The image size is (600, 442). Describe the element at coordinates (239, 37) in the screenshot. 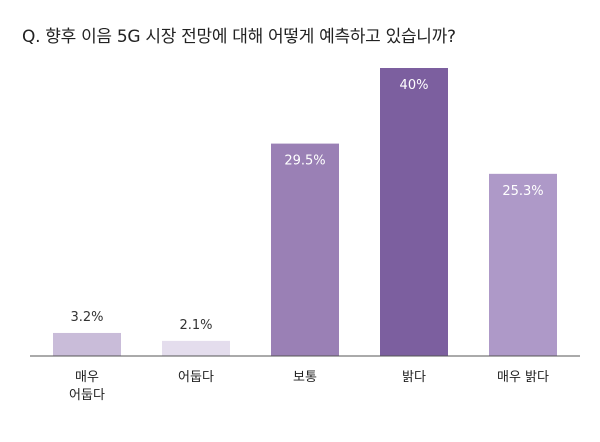

I see `chart-title: Q. 향후 이음 5G 시장 전망에 대해 어떻게 예측하고 있습니까?` at that location.